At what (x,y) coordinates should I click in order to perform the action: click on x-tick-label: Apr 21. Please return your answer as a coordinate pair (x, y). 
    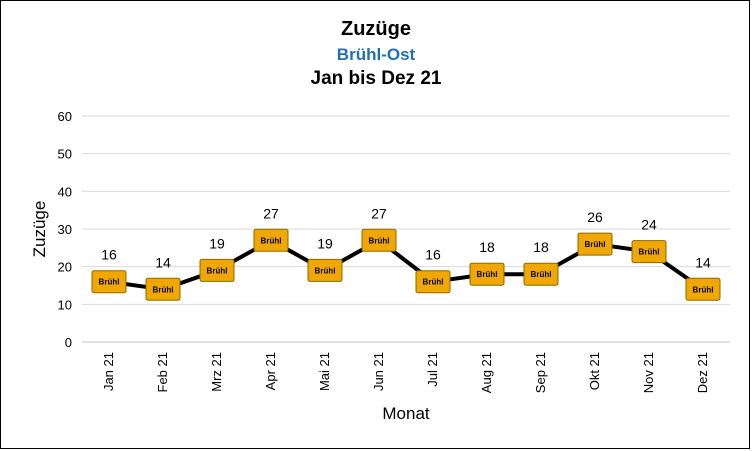
    Looking at the image, I should click on (270, 371).